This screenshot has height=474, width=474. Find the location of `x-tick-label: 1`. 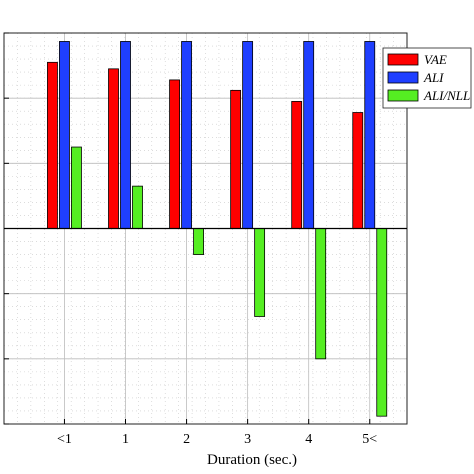

x-tick-label: 1 is located at coordinates (125, 439).